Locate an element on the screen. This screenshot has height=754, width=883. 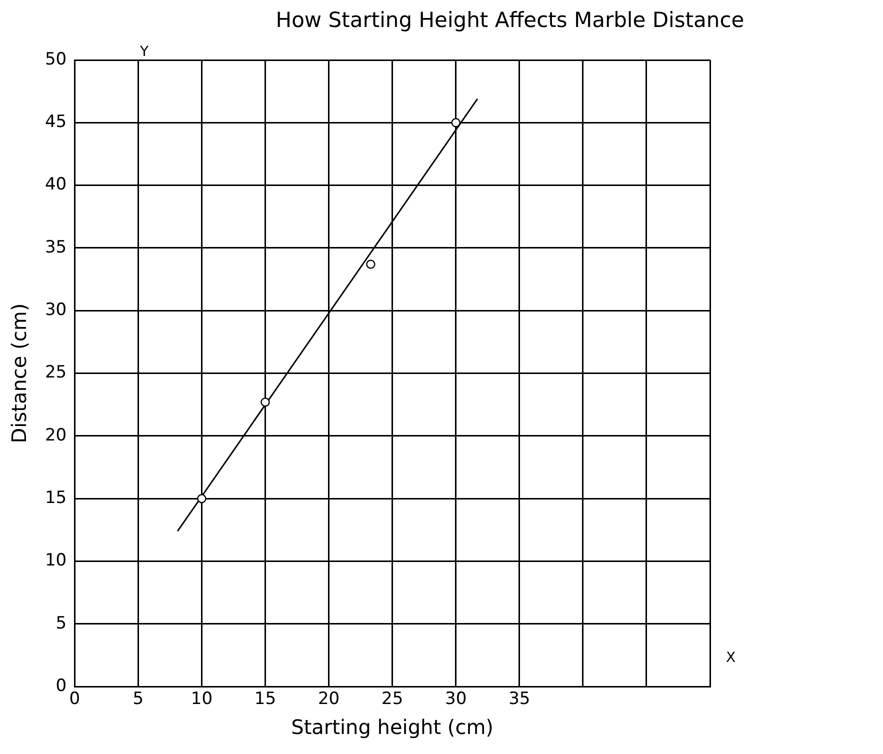
y-tick-label: 50 is located at coordinates (55, 59).